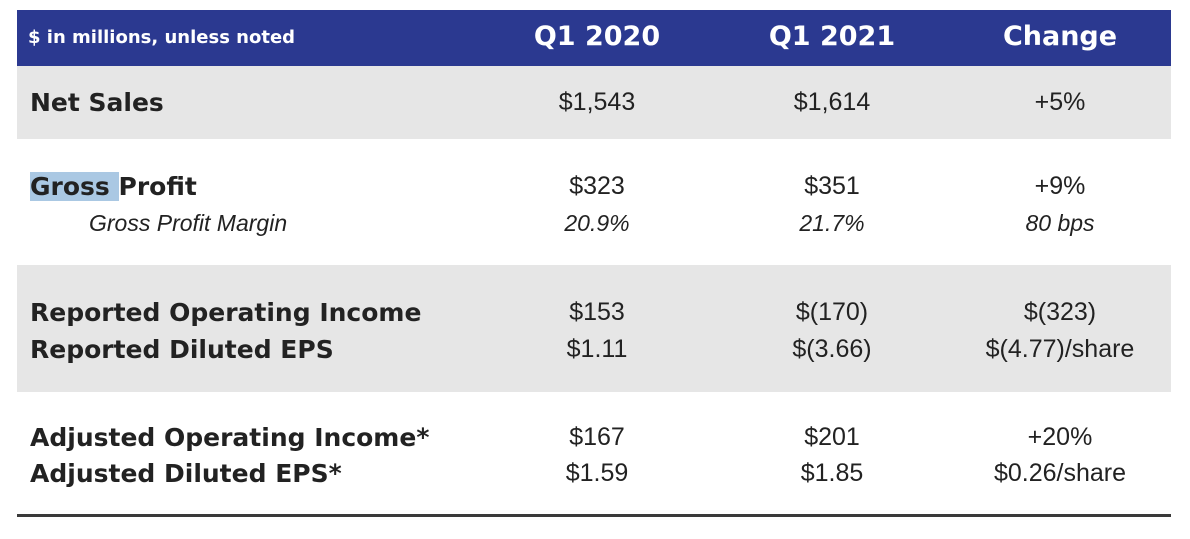  I want to click on cell-q1-2020: $323, so click(597, 186).